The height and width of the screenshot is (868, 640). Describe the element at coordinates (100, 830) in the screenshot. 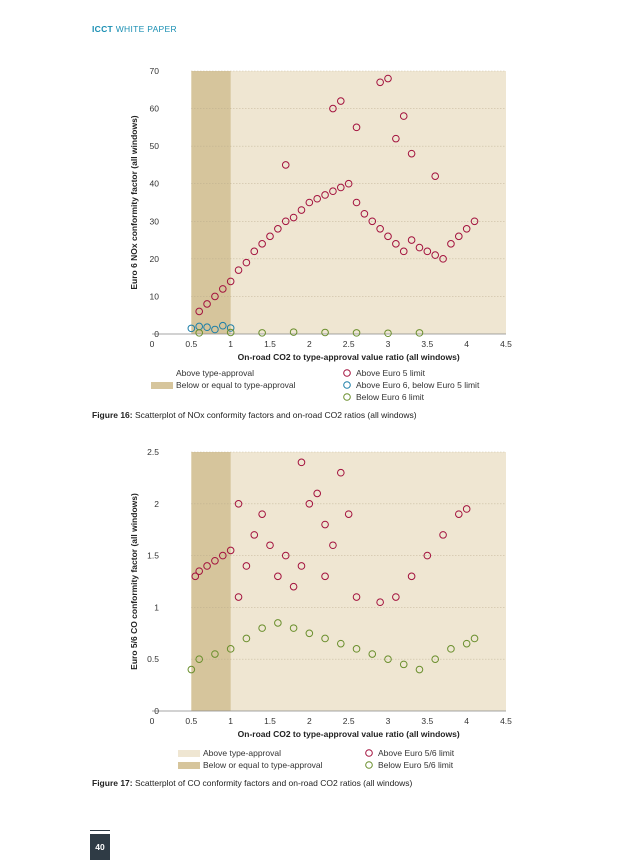

I see `page-number-rule` at that location.